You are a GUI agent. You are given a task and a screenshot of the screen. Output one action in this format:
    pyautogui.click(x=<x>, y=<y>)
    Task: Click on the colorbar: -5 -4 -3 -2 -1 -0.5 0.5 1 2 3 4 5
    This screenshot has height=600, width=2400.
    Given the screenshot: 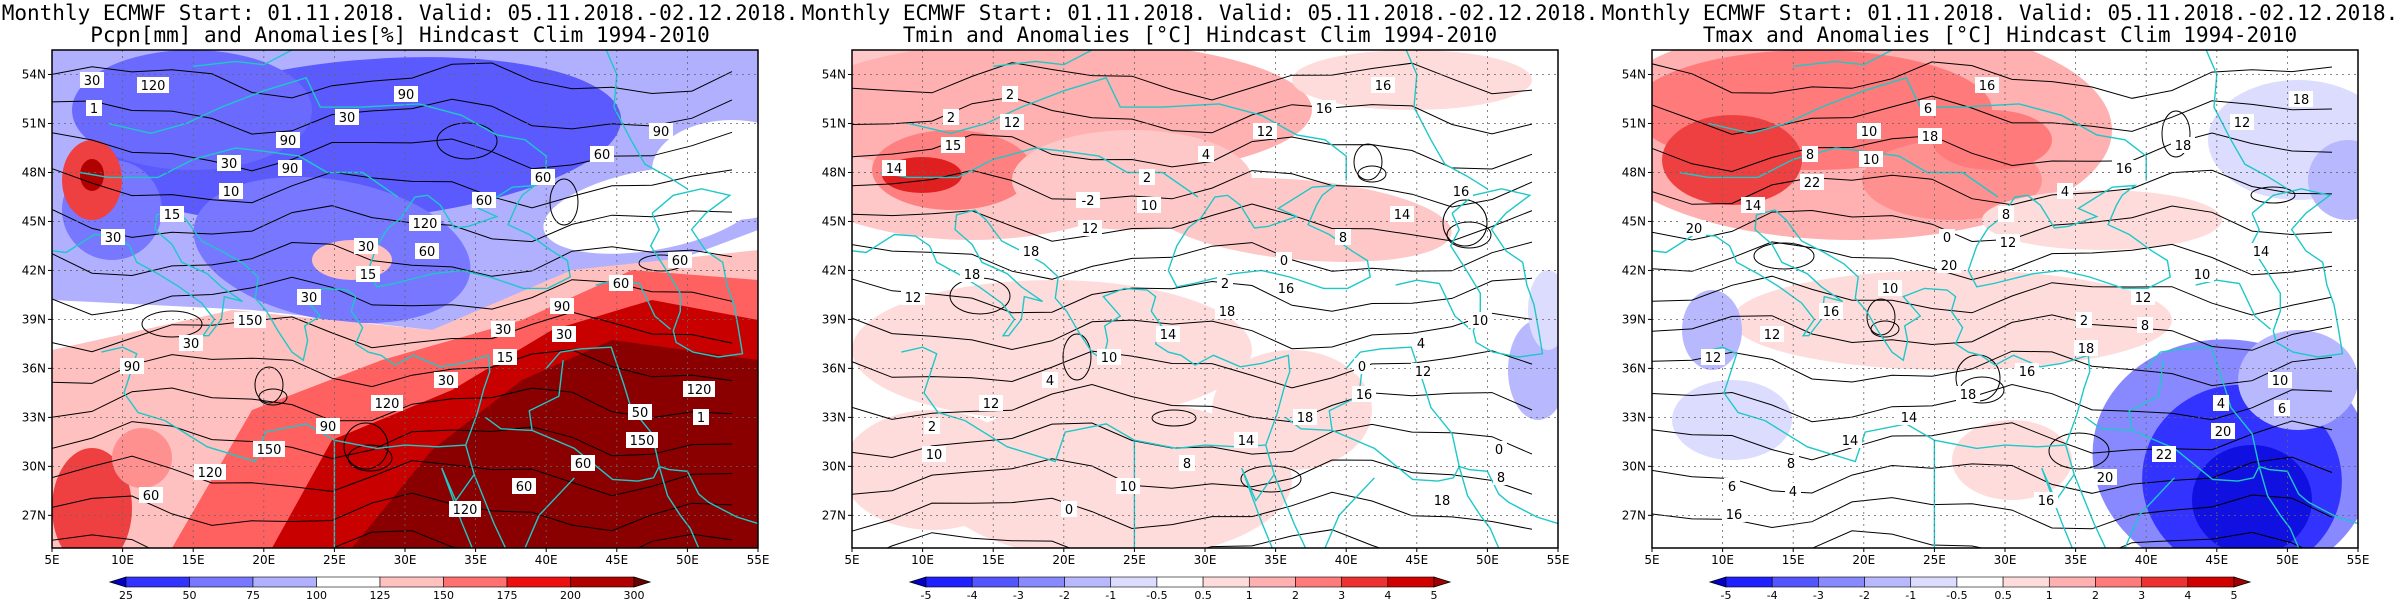 What is the action you would take?
    pyautogui.click(x=1980, y=588)
    